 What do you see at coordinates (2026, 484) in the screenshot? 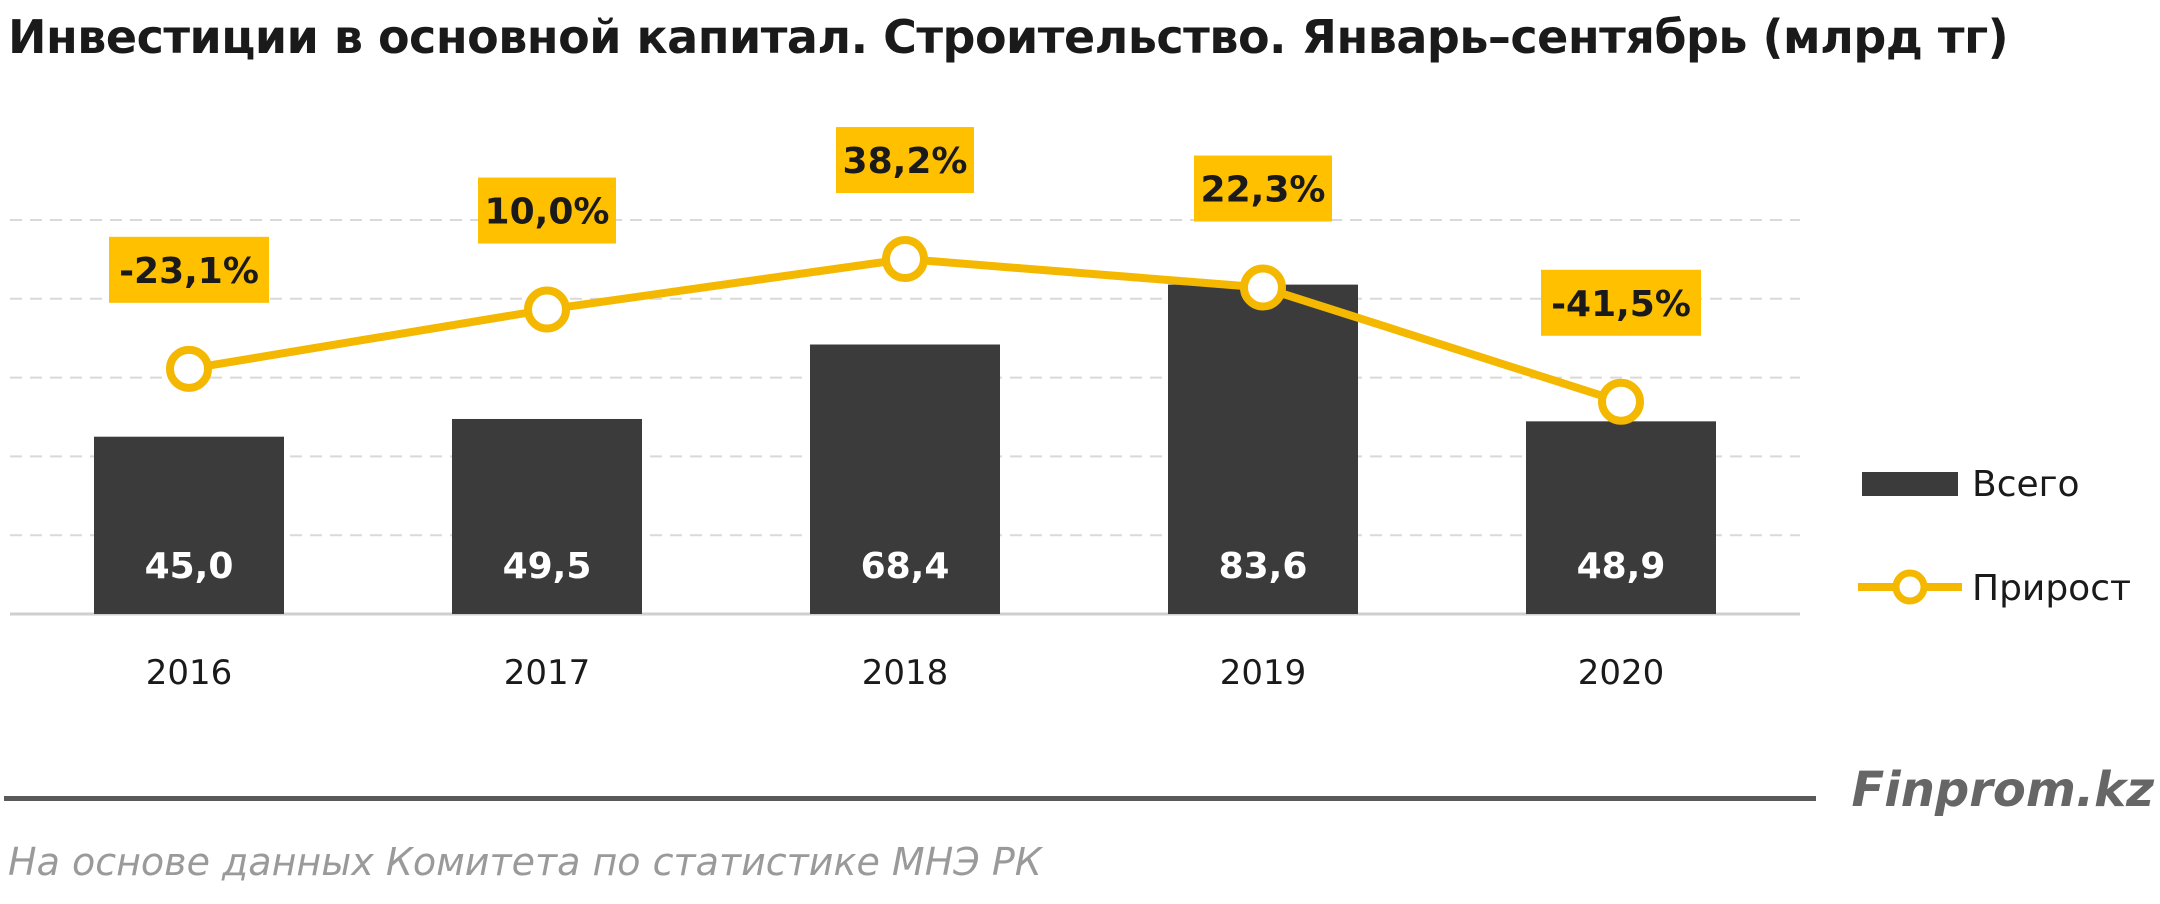
I see `legend-label-total: Всего` at bounding box center [2026, 484].